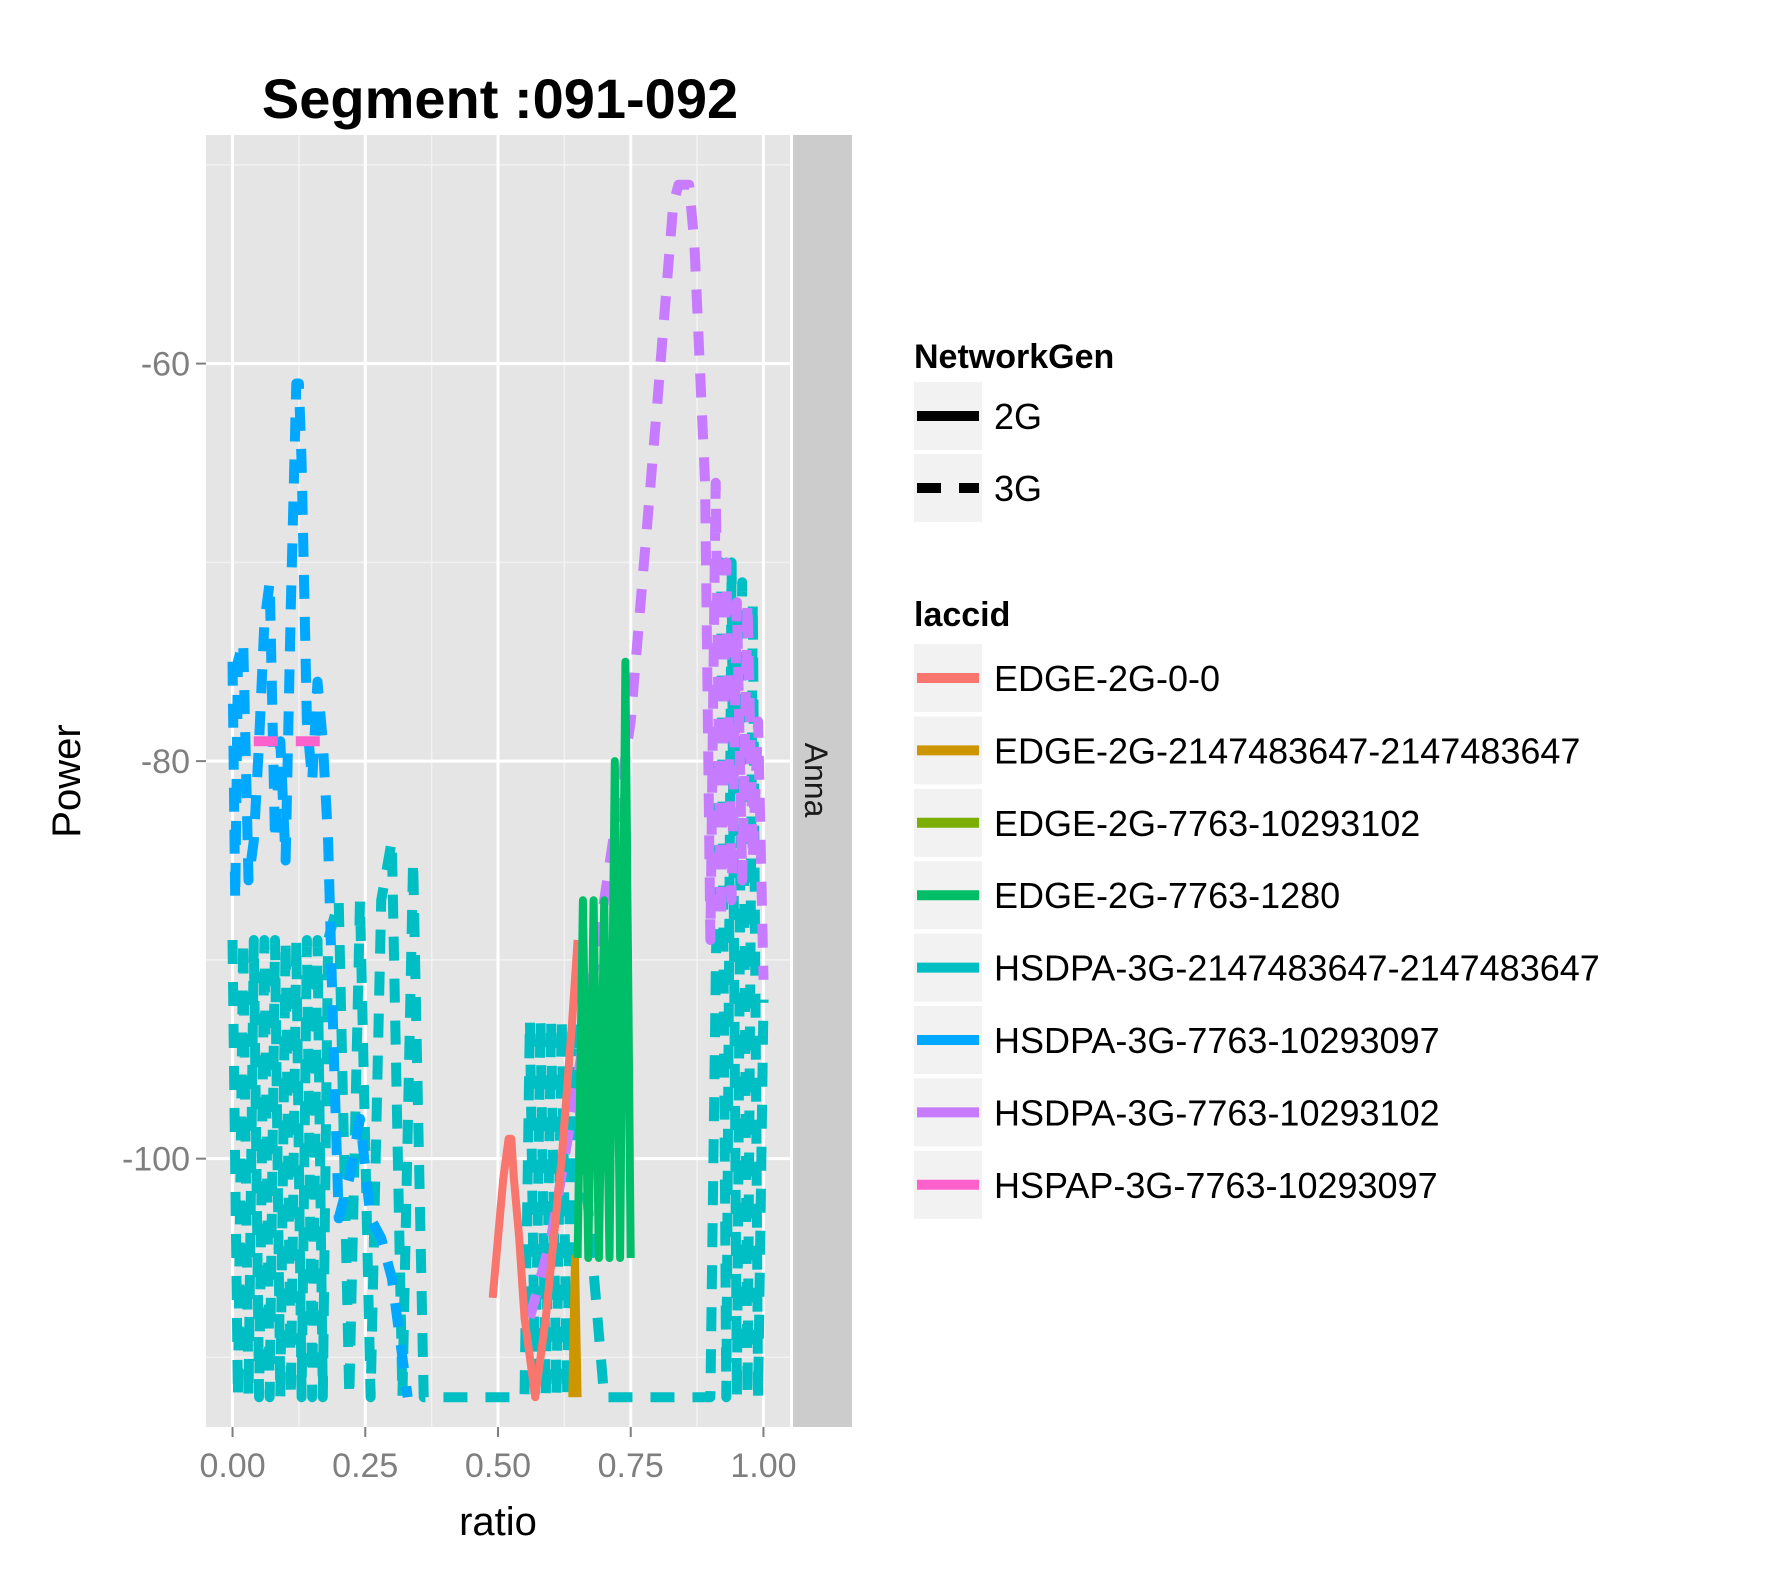 The width and height of the screenshot is (1779, 1574). I want to click on color-legend-title: laccid, so click(962, 615).